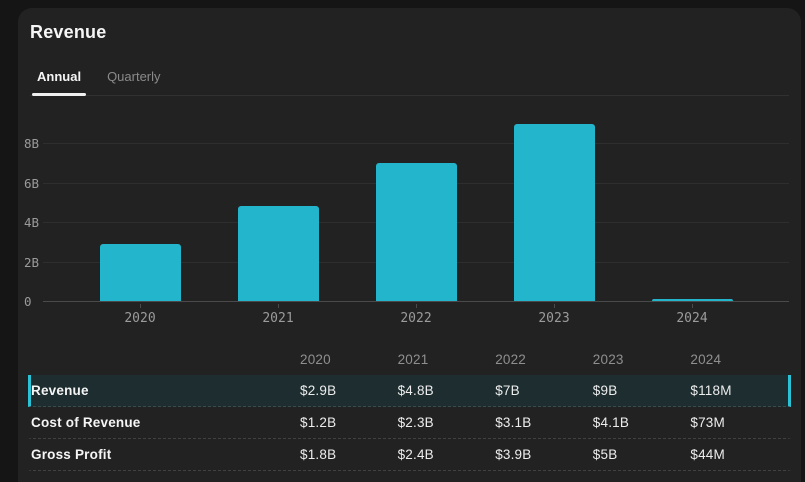 This screenshot has width=805, height=482. What do you see at coordinates (32, 262) in the screenshot?
I see `y-tick-label: 2B` at bounding box center [32, 262].